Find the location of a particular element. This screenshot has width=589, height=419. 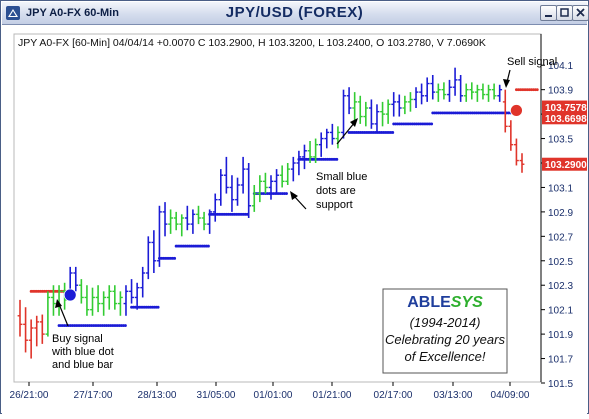

window-caption: JPY A0-FX 60-Min is located at coordinates (72, 13).